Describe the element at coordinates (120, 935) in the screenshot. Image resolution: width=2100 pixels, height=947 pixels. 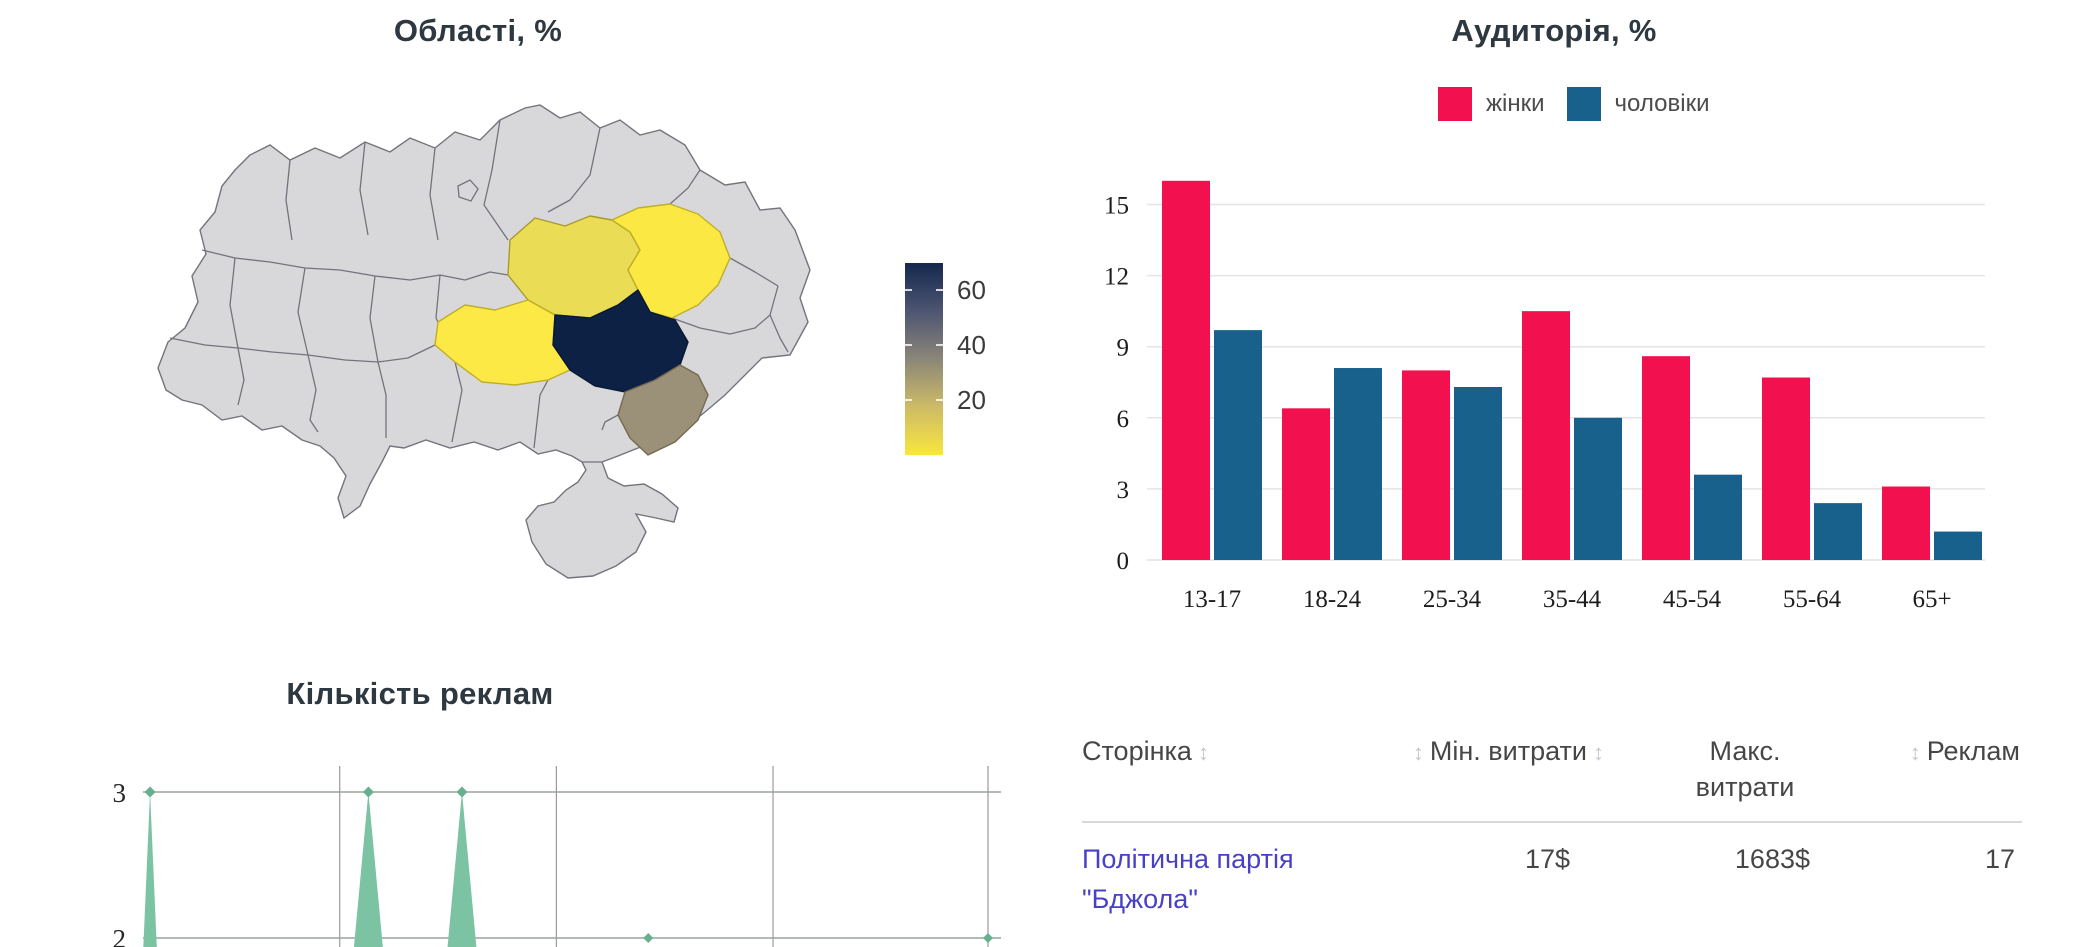
I see `y-tick-label: 2` at that location.